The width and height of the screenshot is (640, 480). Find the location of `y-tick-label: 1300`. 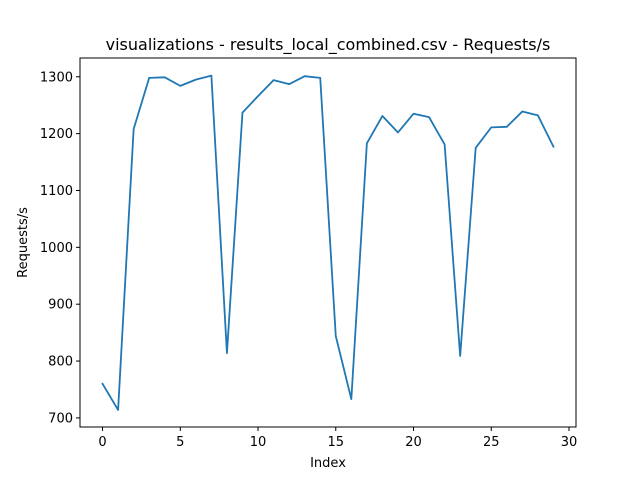

y-tick-label: 1300 is located at coordinates (56, 77).